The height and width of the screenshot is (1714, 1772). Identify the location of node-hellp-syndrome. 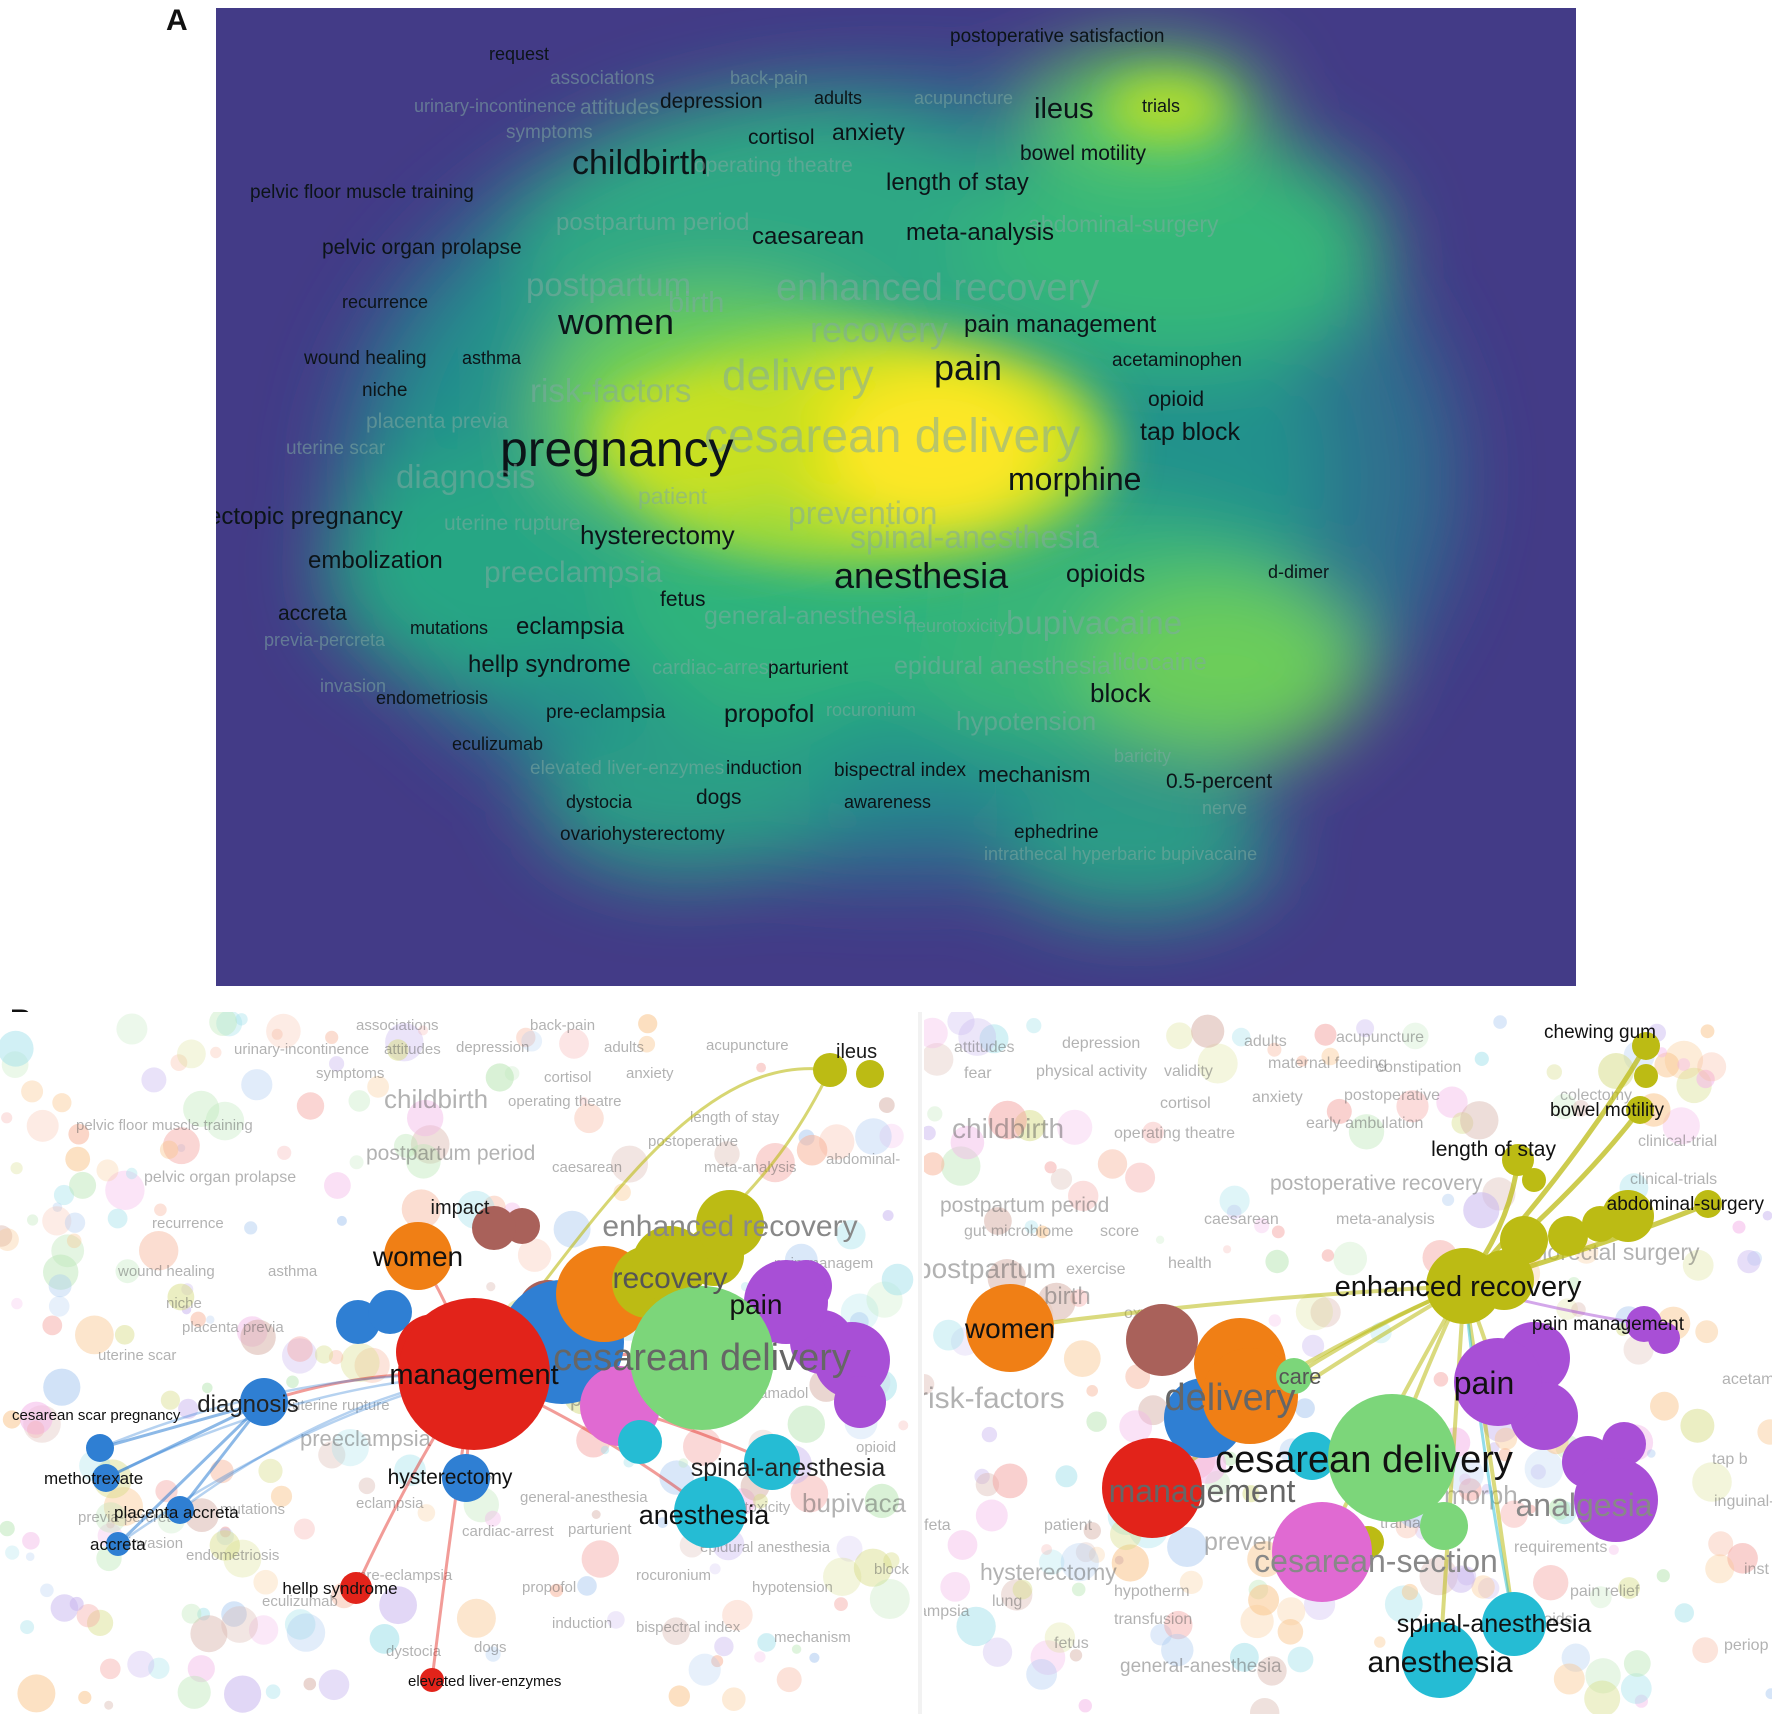
(356, 1588).